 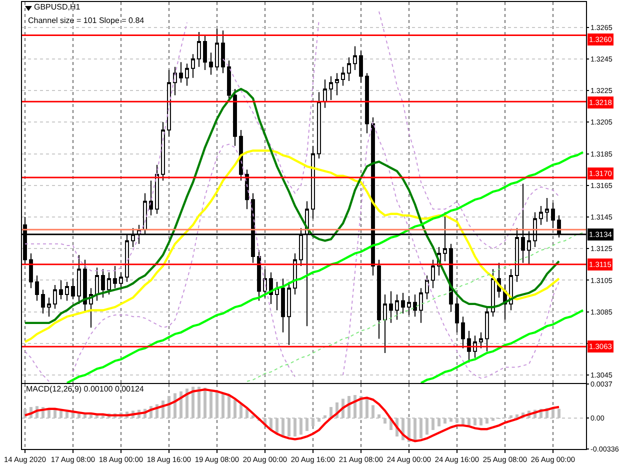 What do you see at coordinates (502, 346) in the screenshot?
I see `line-series` at bounding box center [502, 346].